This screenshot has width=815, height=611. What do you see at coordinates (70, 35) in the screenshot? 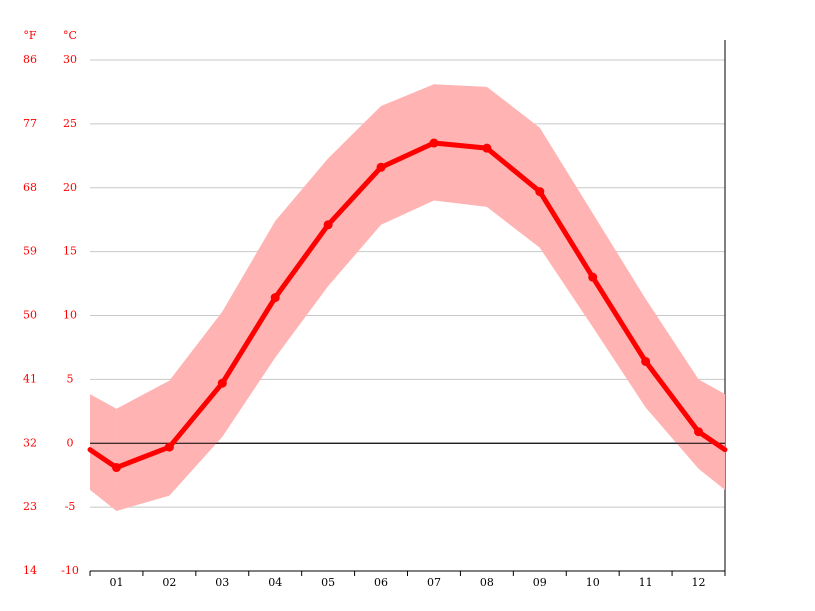
I see `y-axis-label: °C` at bounding box center [70, 35].